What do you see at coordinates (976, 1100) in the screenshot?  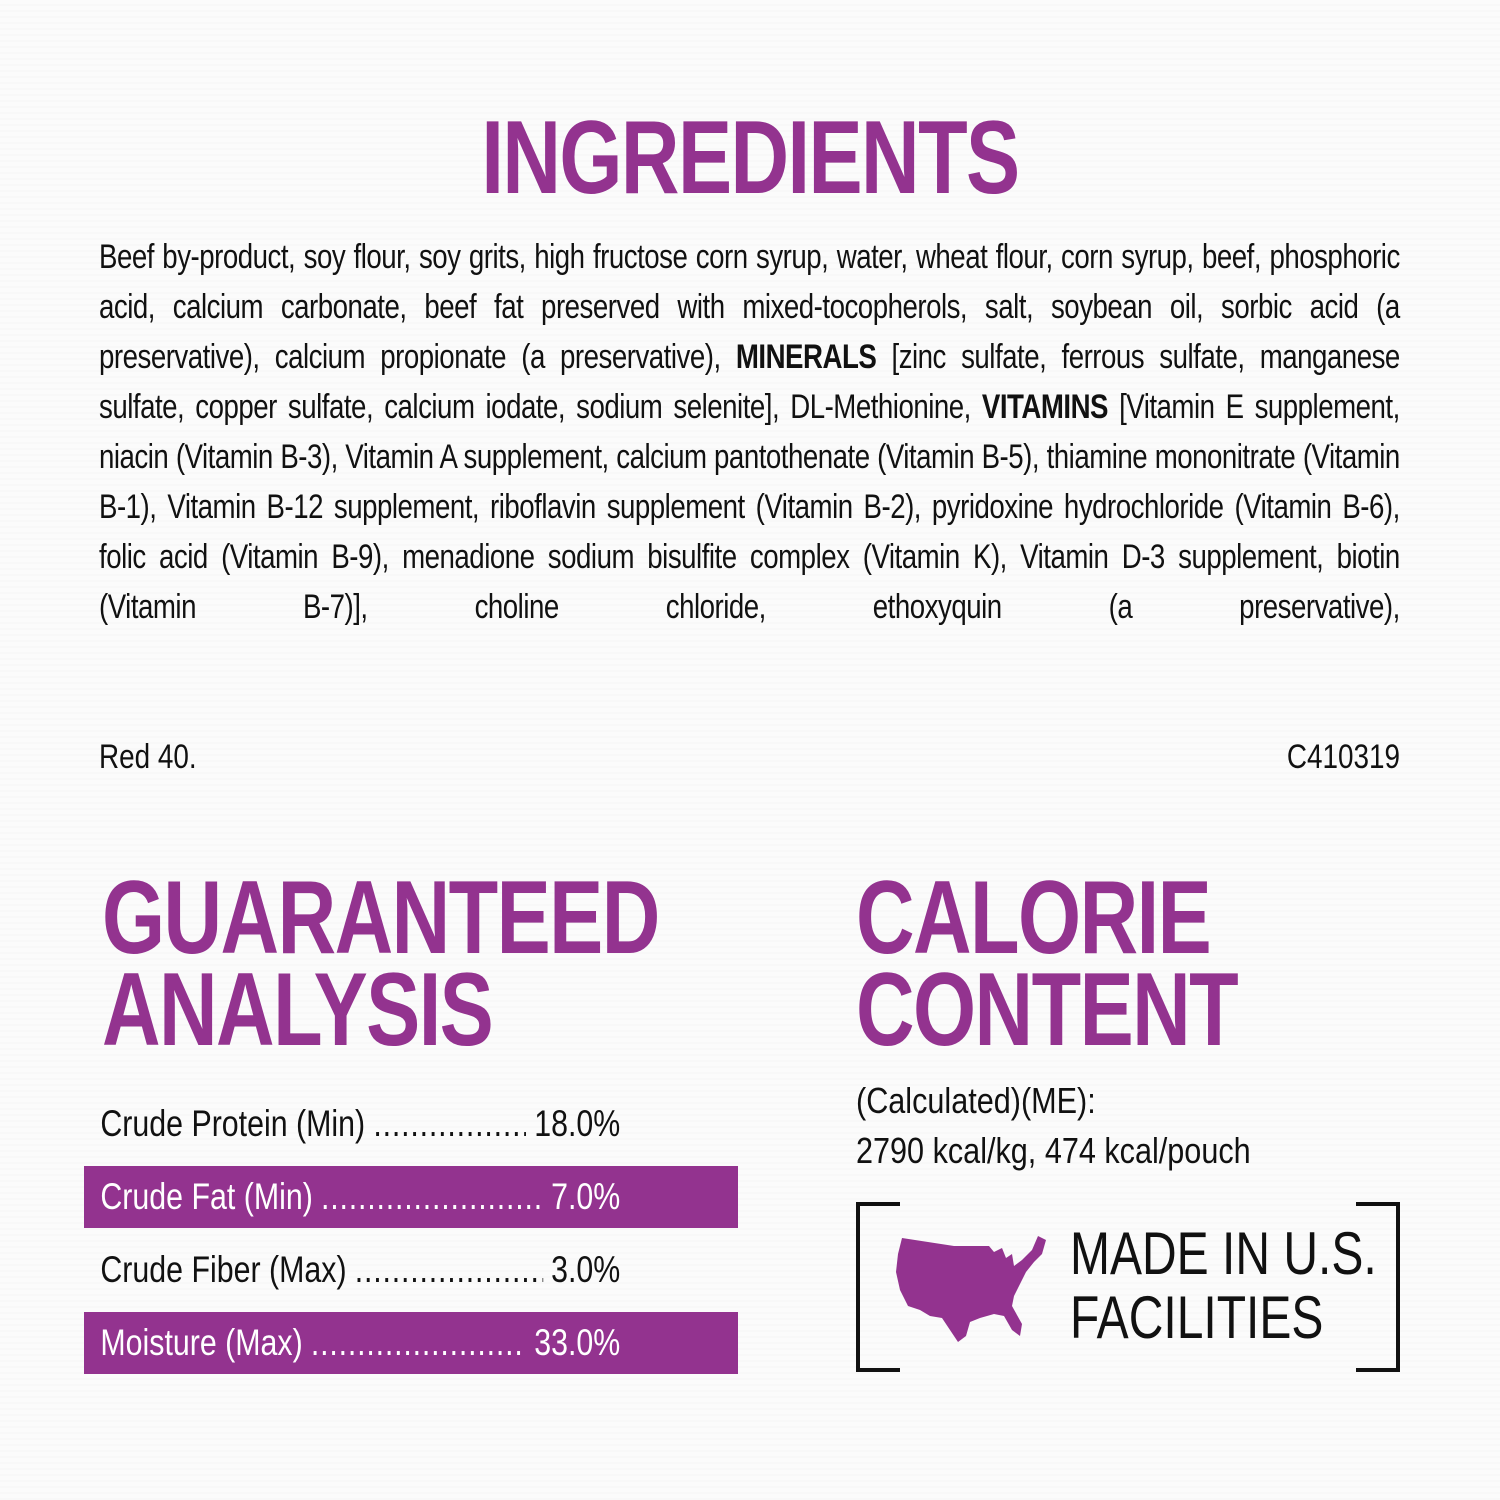 I see `calorie-method: (Calculated)(ME):` at bounding box center [976, 1100].